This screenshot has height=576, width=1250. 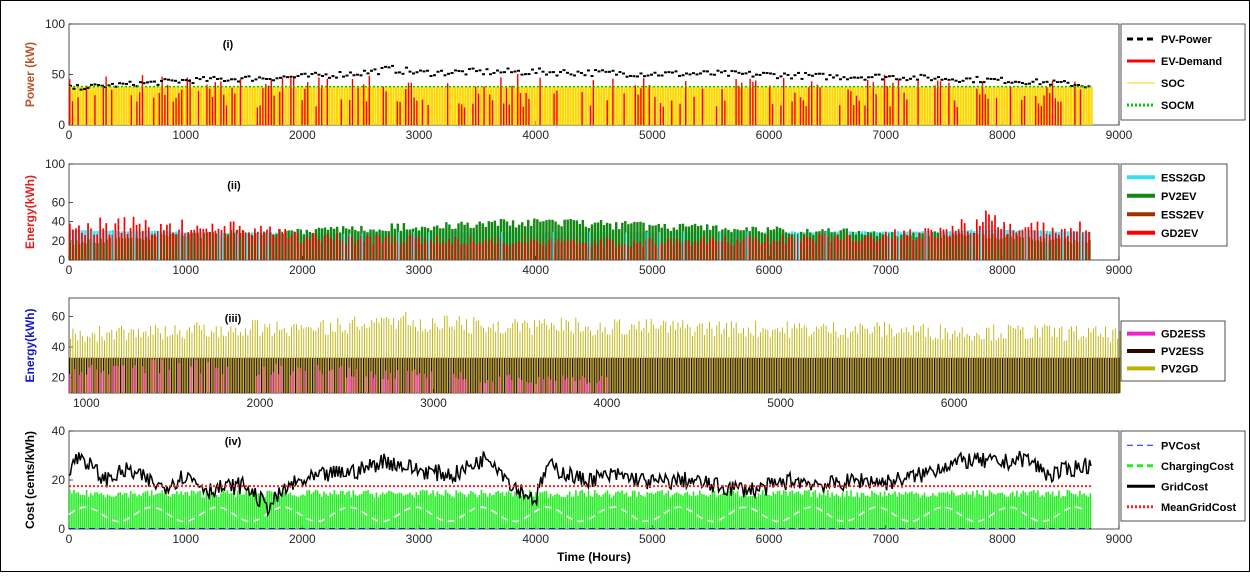 What do you see at coordinates (59, 75) in the screenshot?
I see `y-tick-label: 50` at bounding box center [59, 75].